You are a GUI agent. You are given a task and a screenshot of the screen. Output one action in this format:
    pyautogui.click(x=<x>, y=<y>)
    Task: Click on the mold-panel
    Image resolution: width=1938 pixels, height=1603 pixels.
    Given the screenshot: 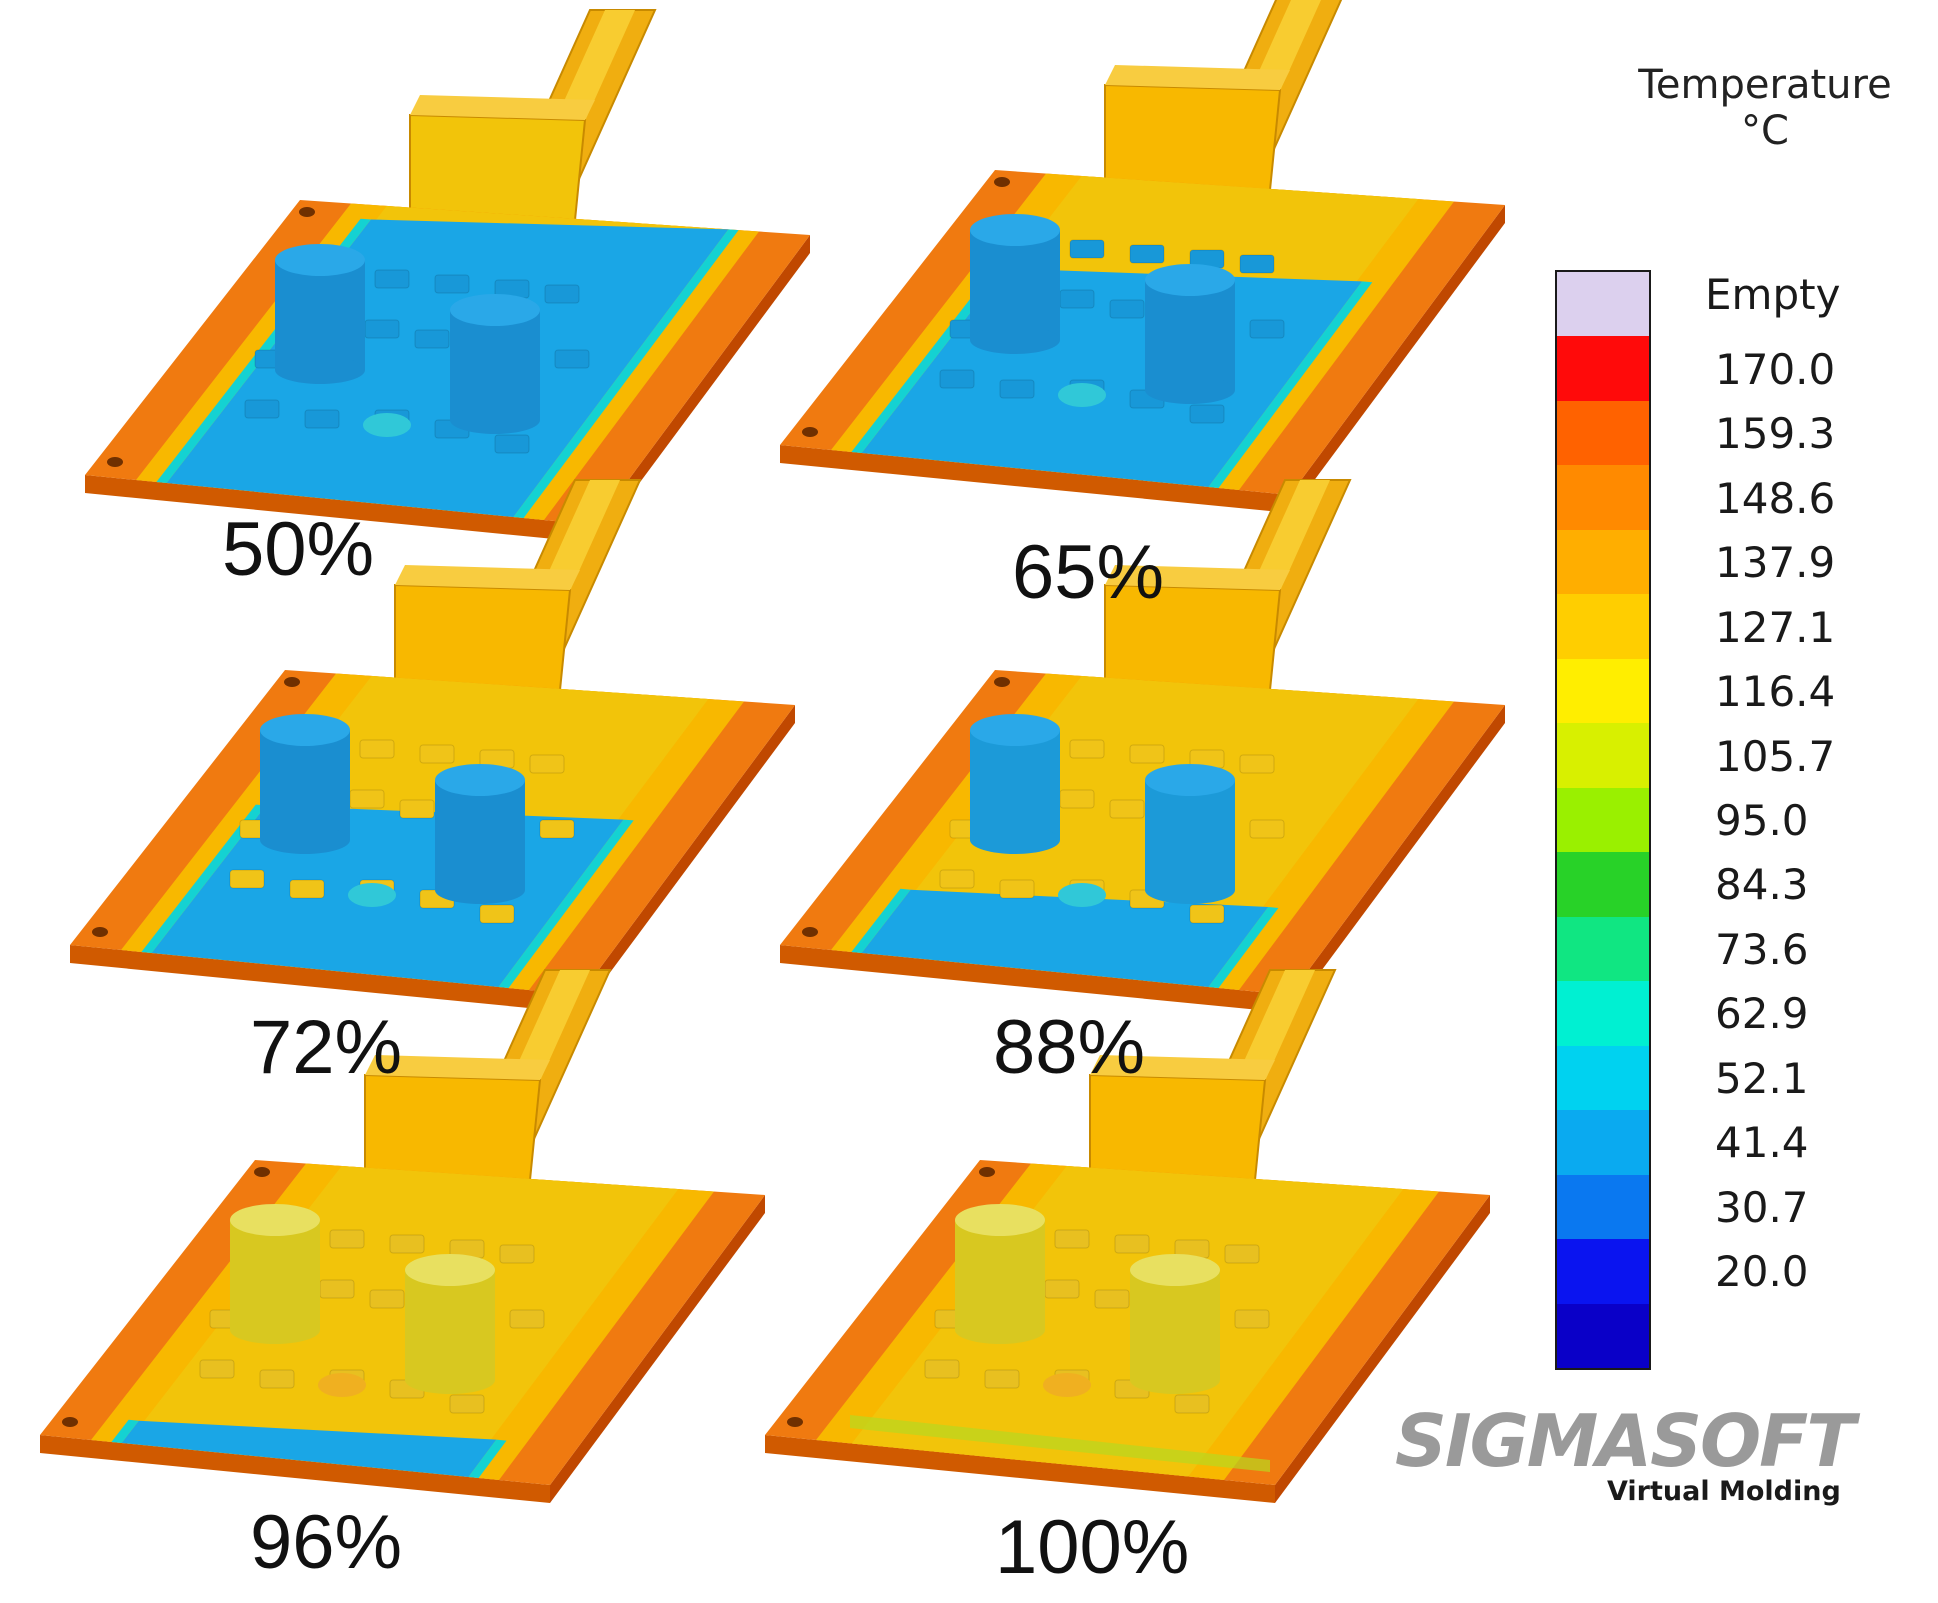 What is the action you would take?
    pyautogui.click(x=1142, y=256)
    